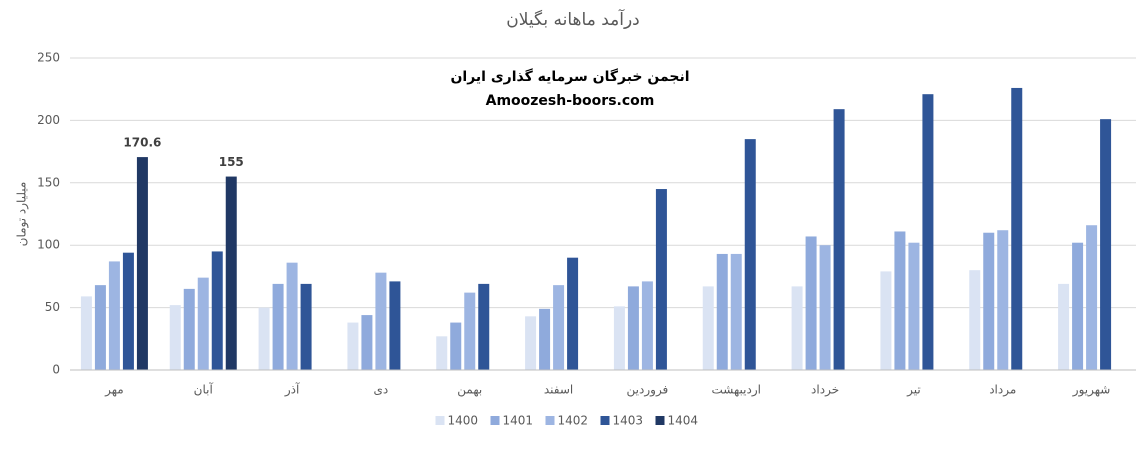  I want to click on y-tick-label: 200, so click(48, 120).